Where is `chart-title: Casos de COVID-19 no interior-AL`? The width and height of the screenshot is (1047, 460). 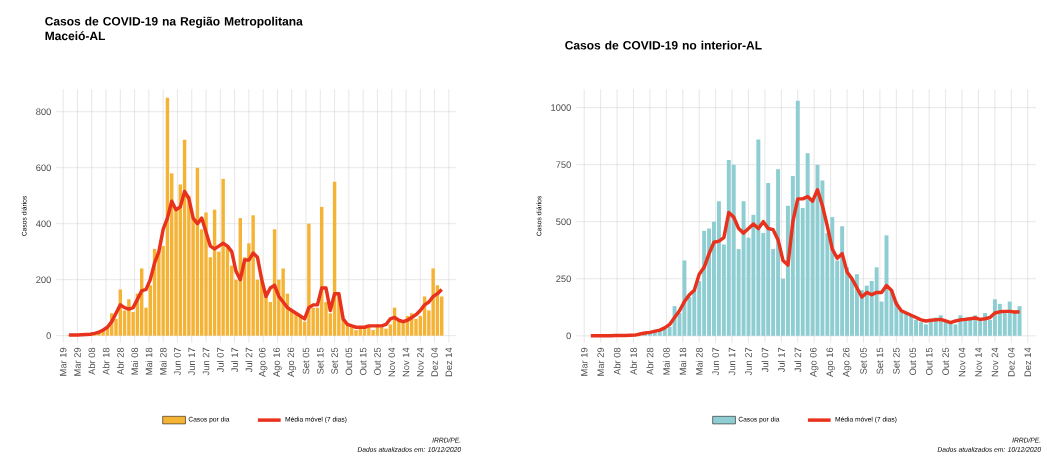
chart-title: Casos de COVID-19 no interior-AL is located at coordinates (663, 45).